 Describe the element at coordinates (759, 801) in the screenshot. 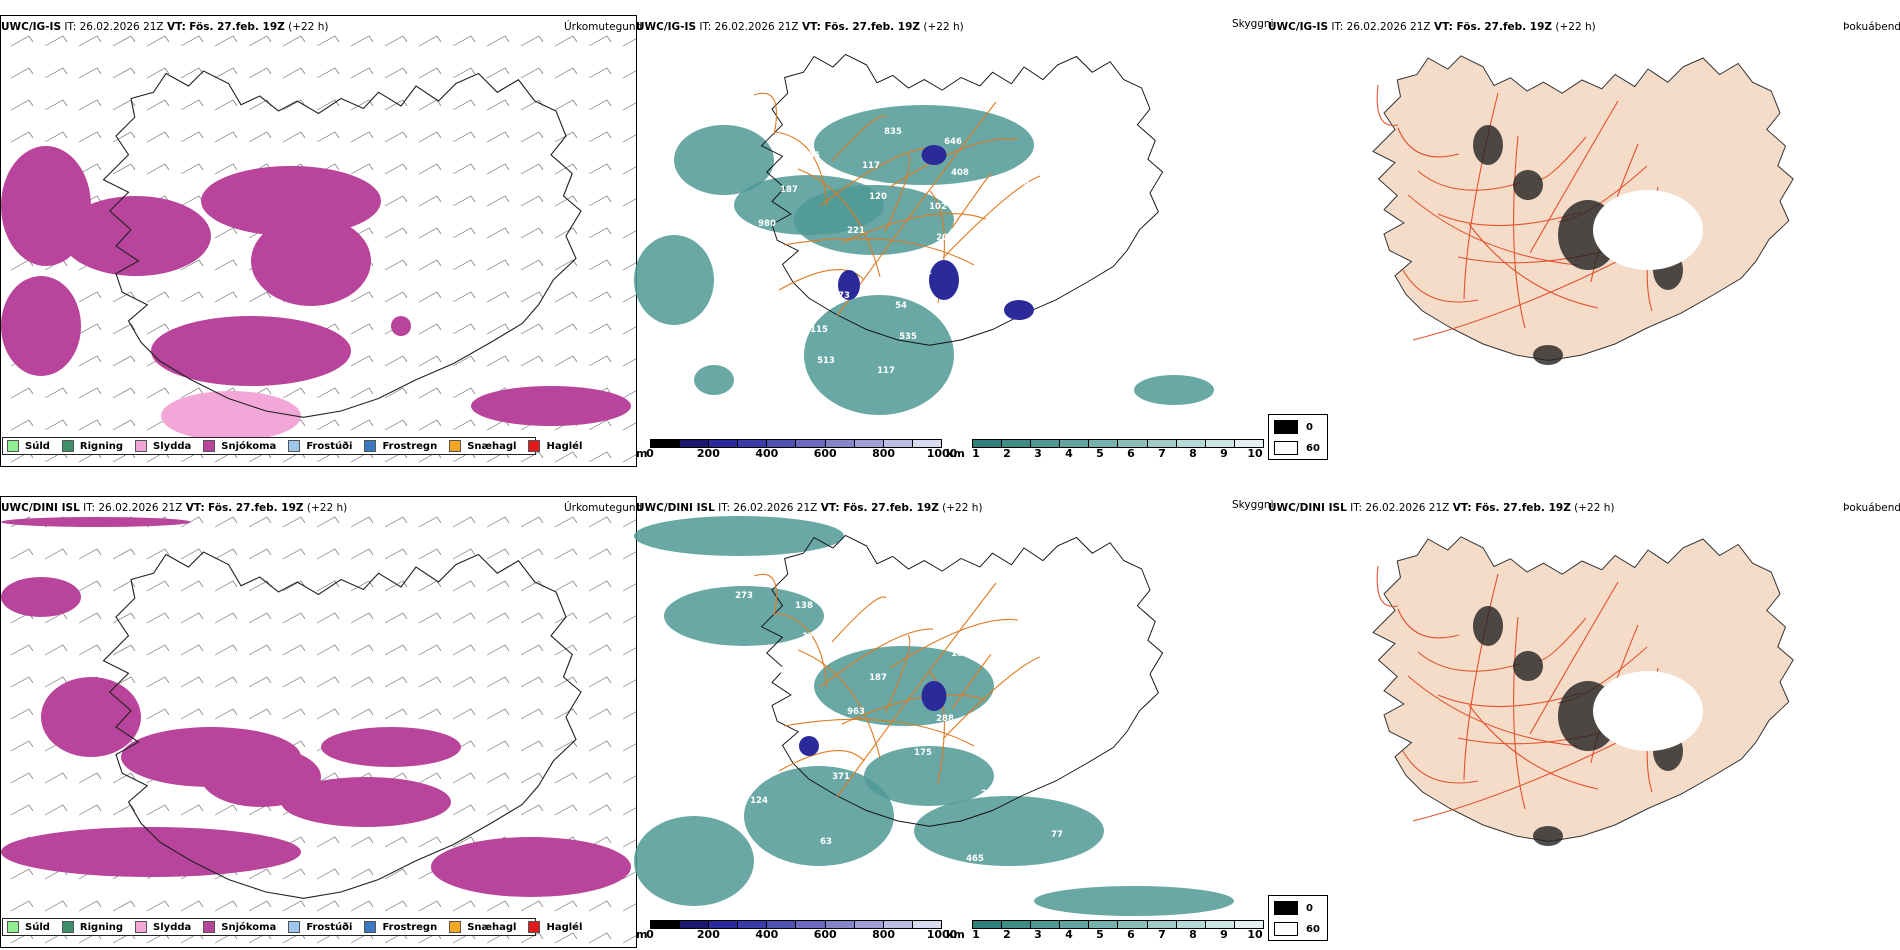

I see `visibility-label: 124` at that location.